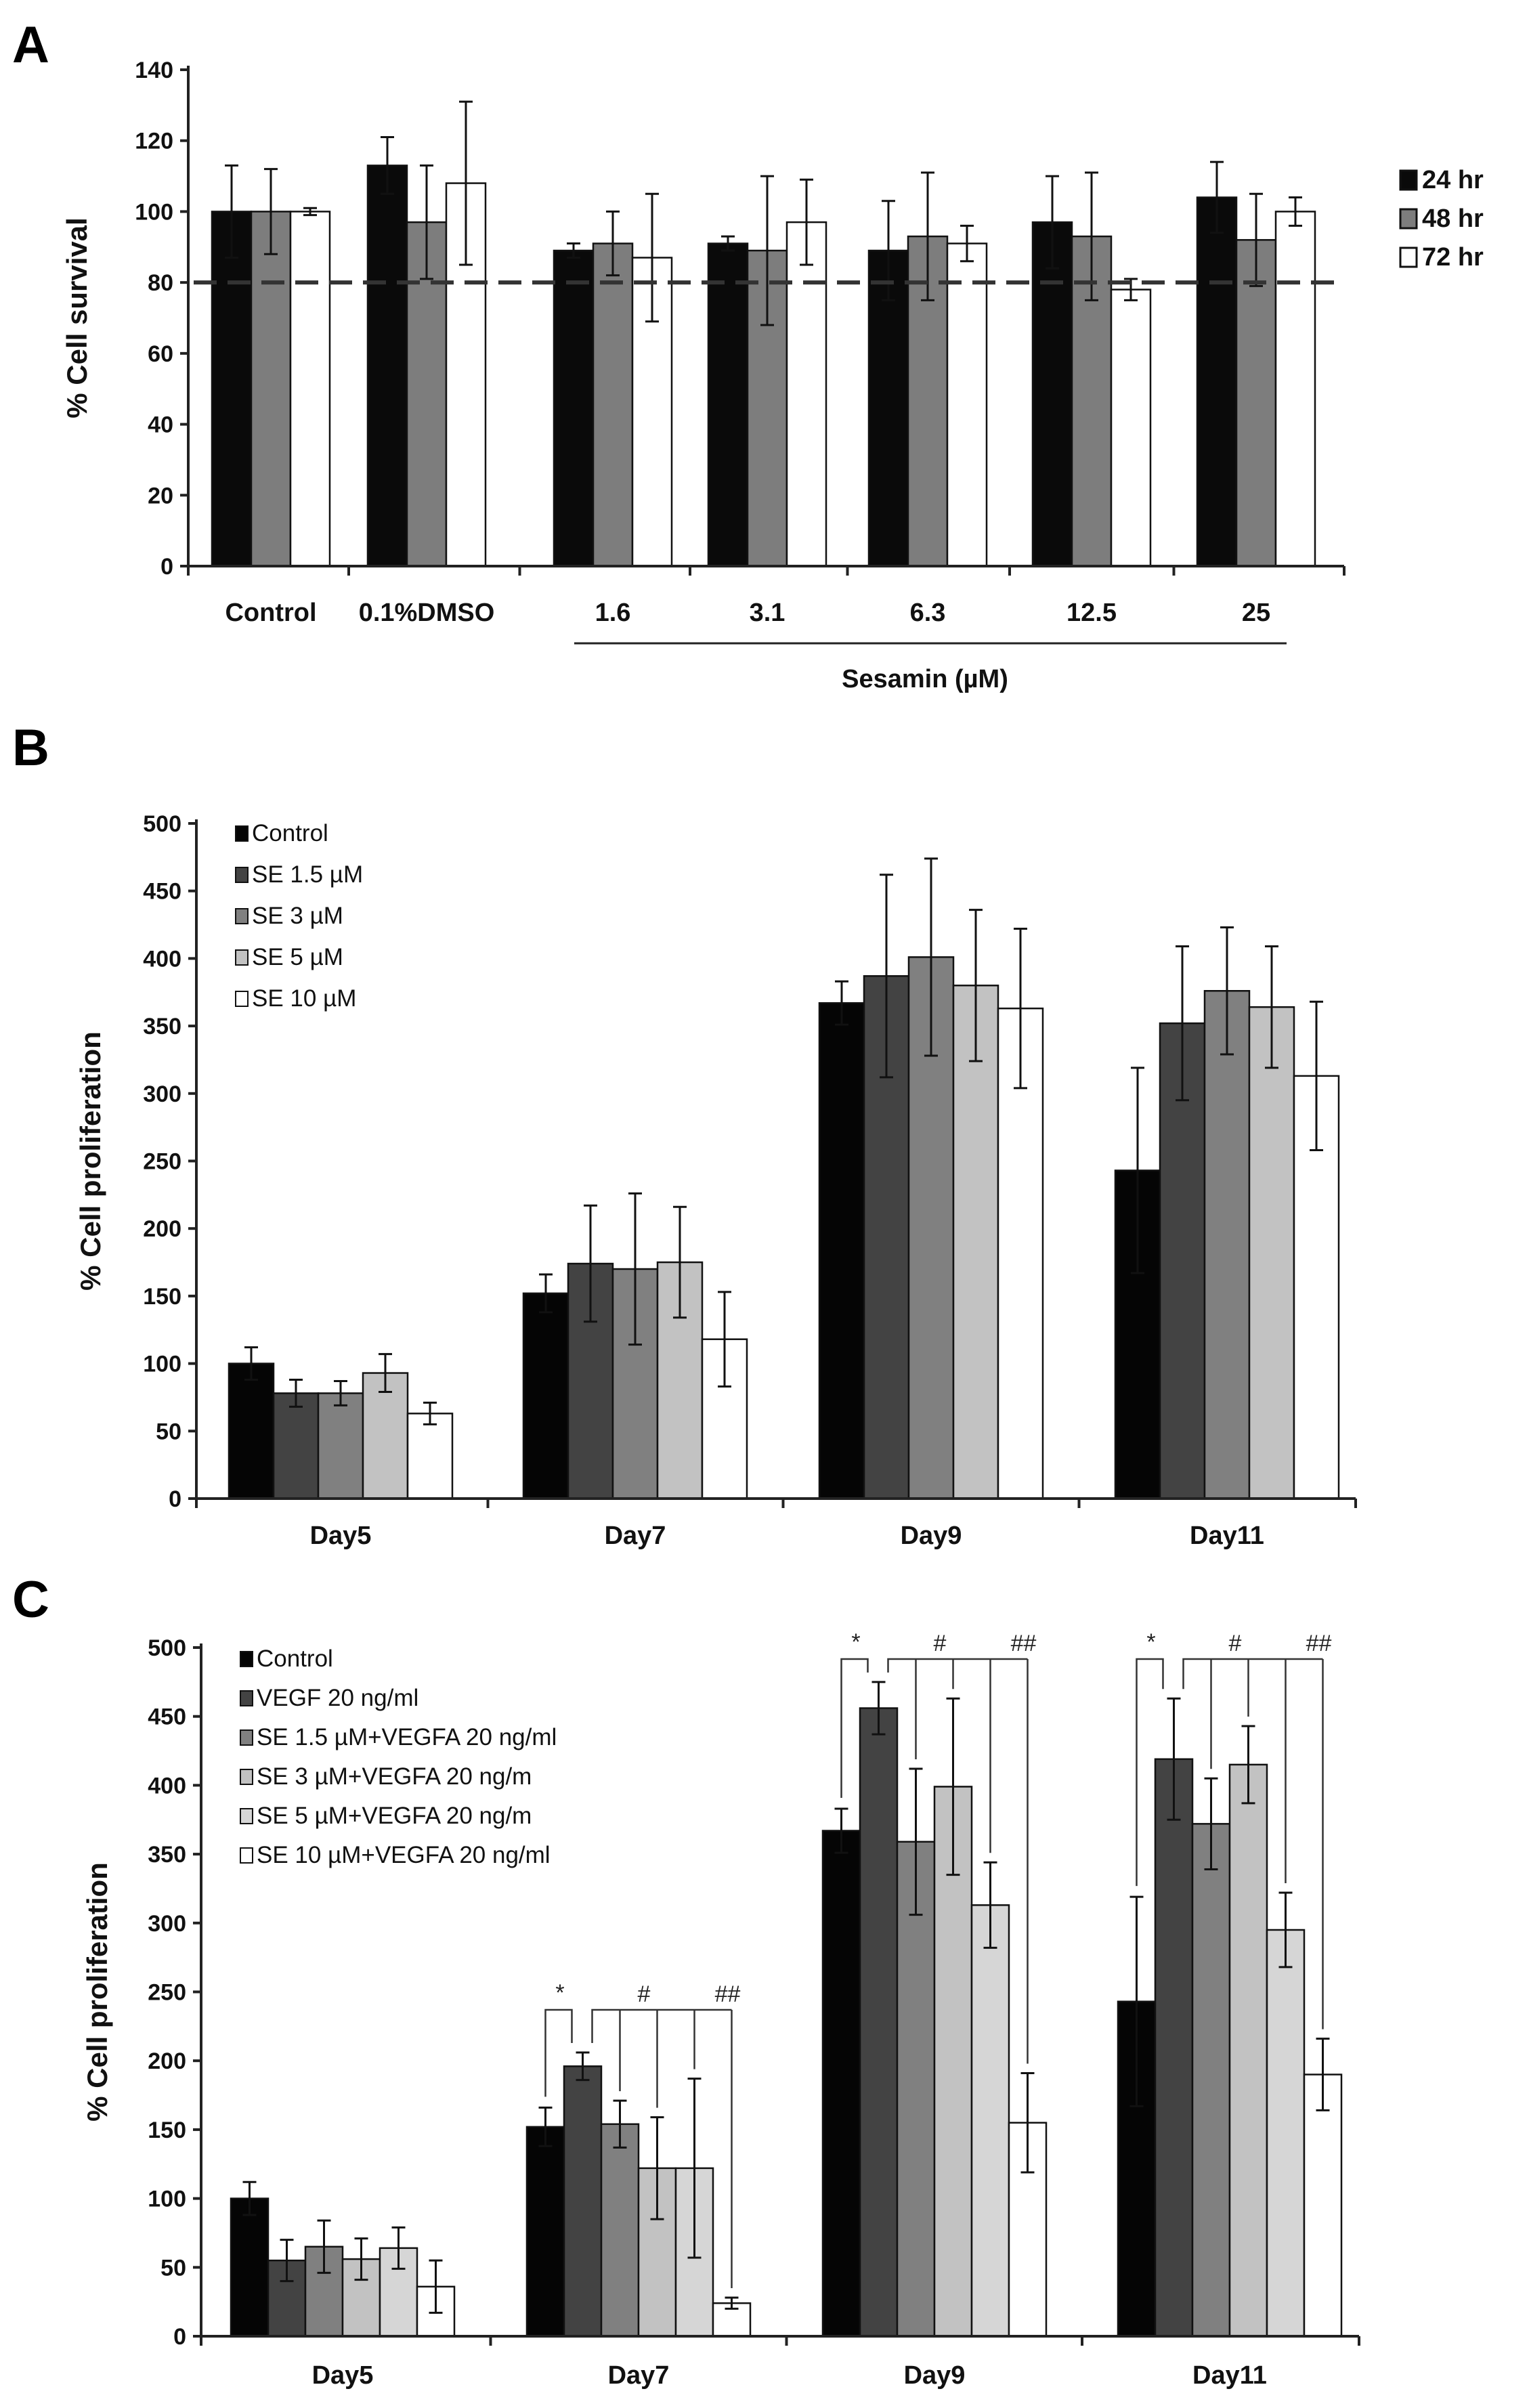 The image size is (1529, 2408). What do you see at coordinates (879, 2022) in the screenshot?
I see `bar-vegf-20-ng-ml-day9` at bounding box center [879, 2022].